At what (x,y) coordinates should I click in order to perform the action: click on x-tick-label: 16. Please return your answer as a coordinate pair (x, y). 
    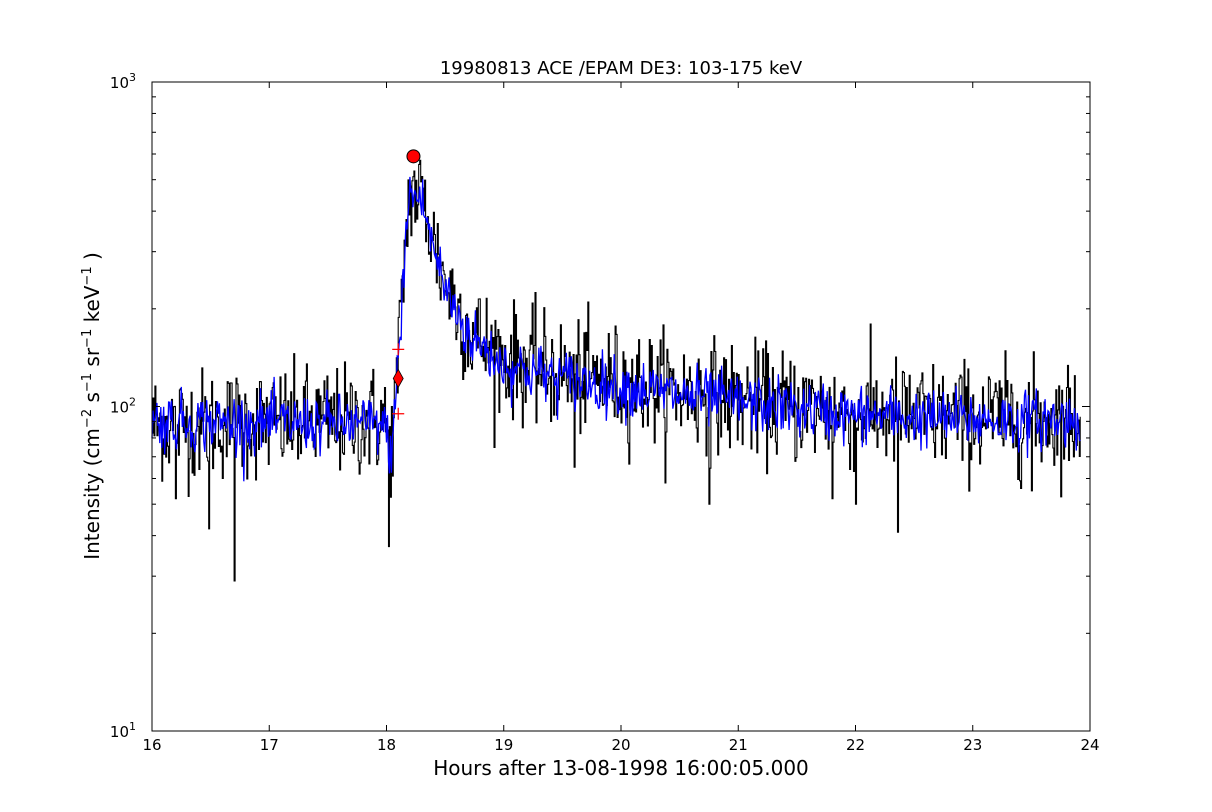
    Looking at the image, I should click on (151, 745).